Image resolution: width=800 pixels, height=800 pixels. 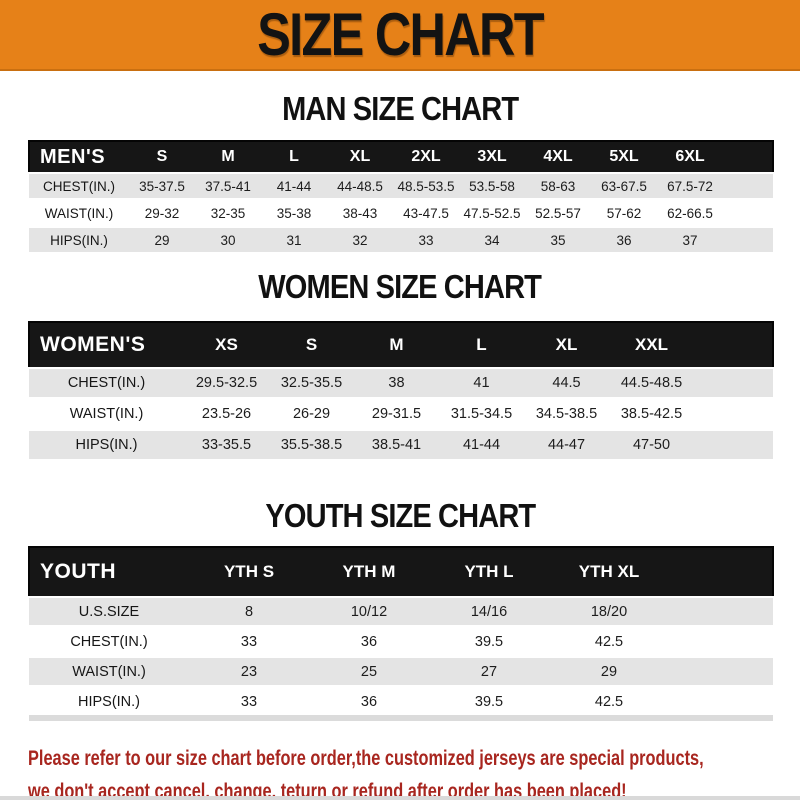 What do you see at coordinates (369, 571) in the screenshot?
I see `size-column-header: YTH M` at bounding box center [369, 571].